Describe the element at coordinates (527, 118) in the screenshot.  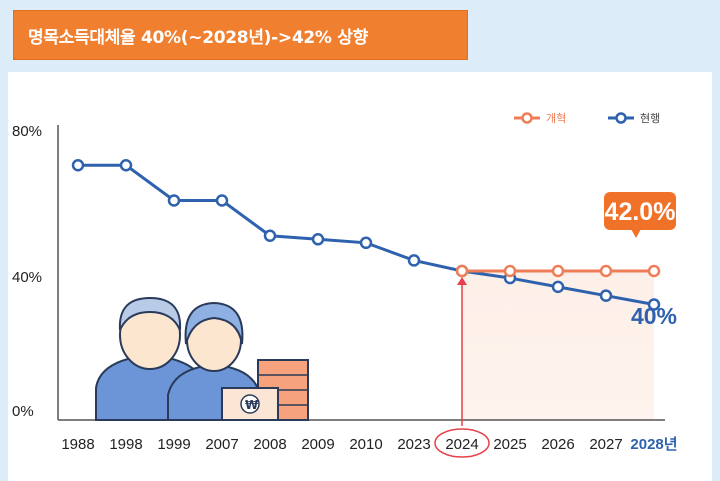
I see `legend-reform-marker` at that location.